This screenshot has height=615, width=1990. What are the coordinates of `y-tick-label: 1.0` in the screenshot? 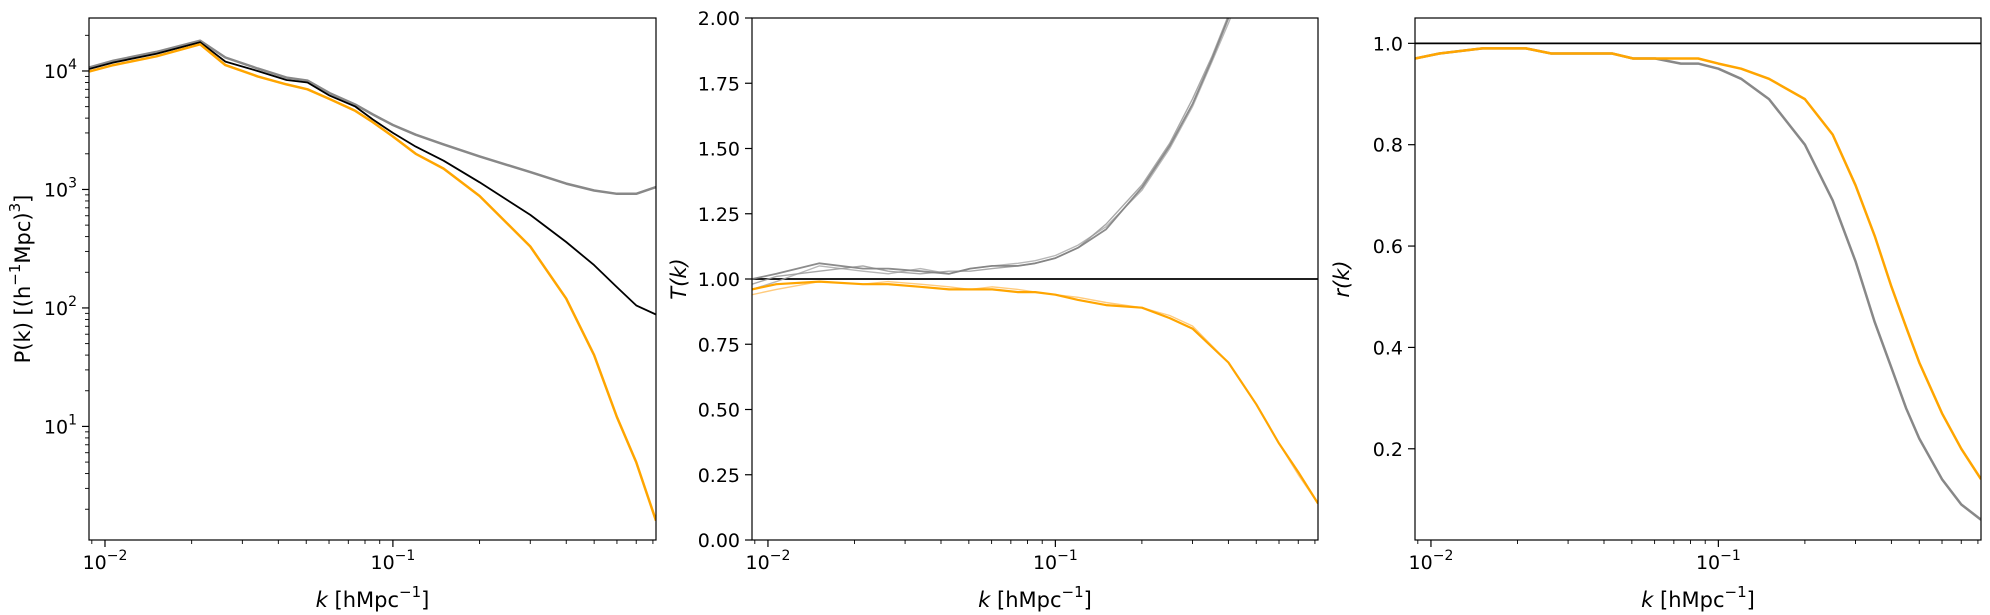 It's located at (1388, 44).